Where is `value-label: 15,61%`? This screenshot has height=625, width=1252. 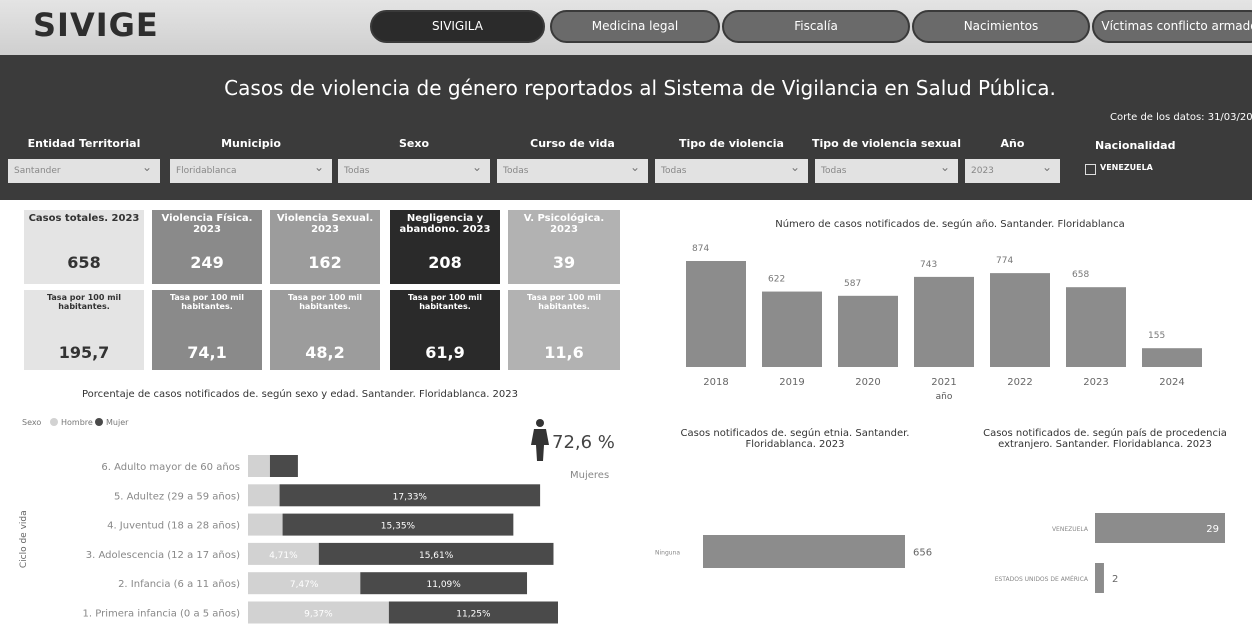 value-label: 15,61% is located at coordinates (436, 556).